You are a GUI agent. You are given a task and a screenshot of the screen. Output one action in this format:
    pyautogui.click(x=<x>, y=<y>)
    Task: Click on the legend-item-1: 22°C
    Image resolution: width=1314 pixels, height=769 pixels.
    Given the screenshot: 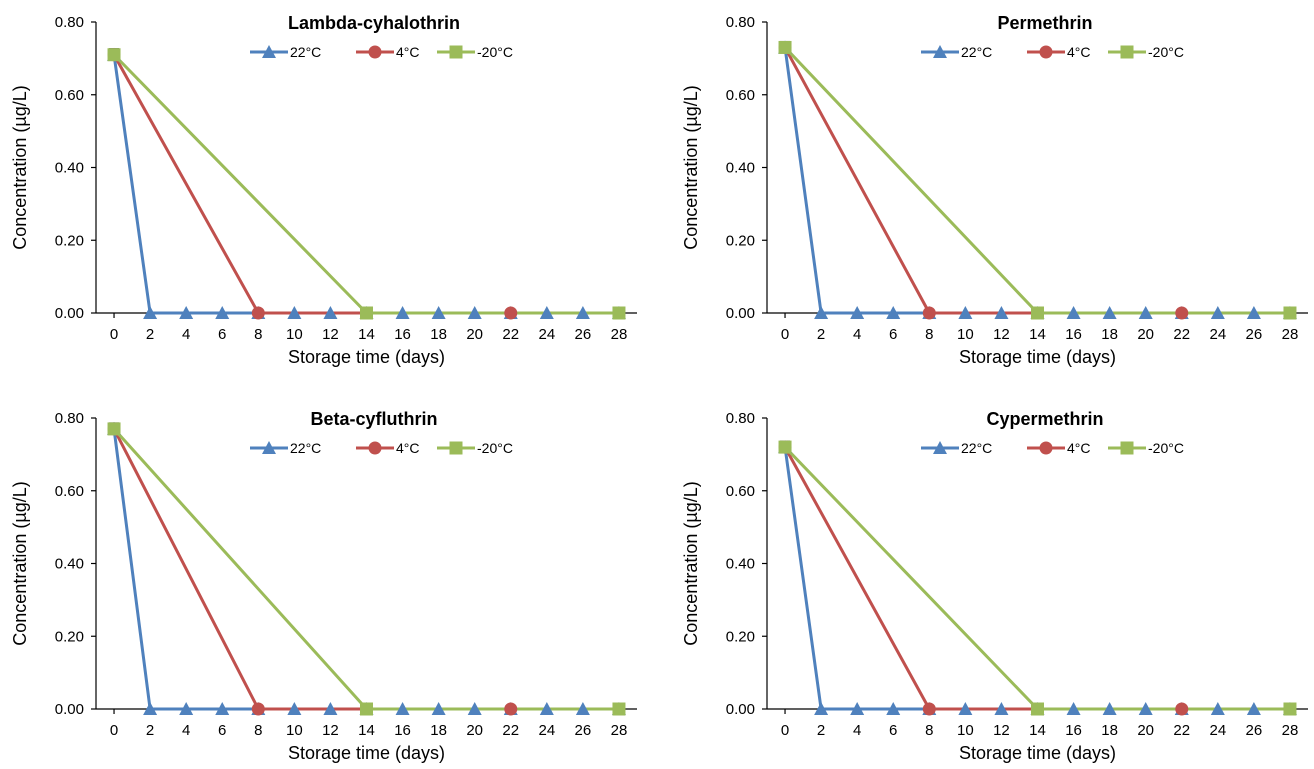 What is the action you would take?
    pyautogui.click(x=285, y=52)
    